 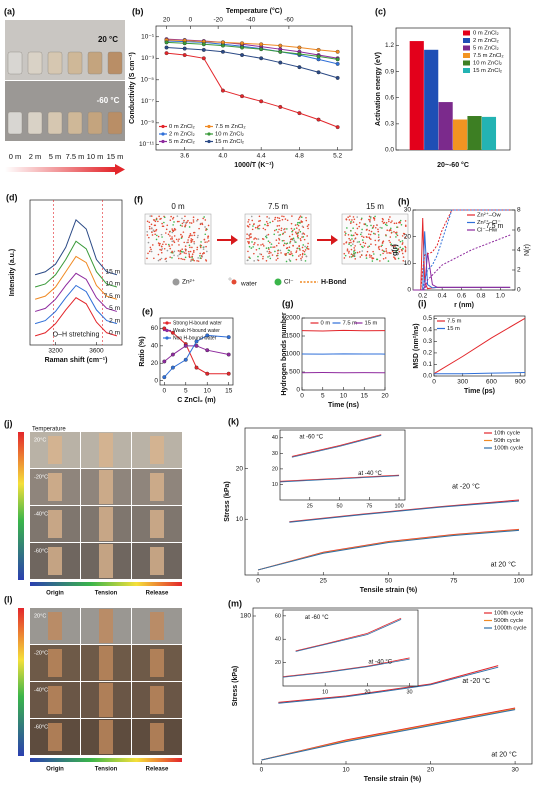 I want to click on scale-title: Temperature, so click(x=49, y=430).